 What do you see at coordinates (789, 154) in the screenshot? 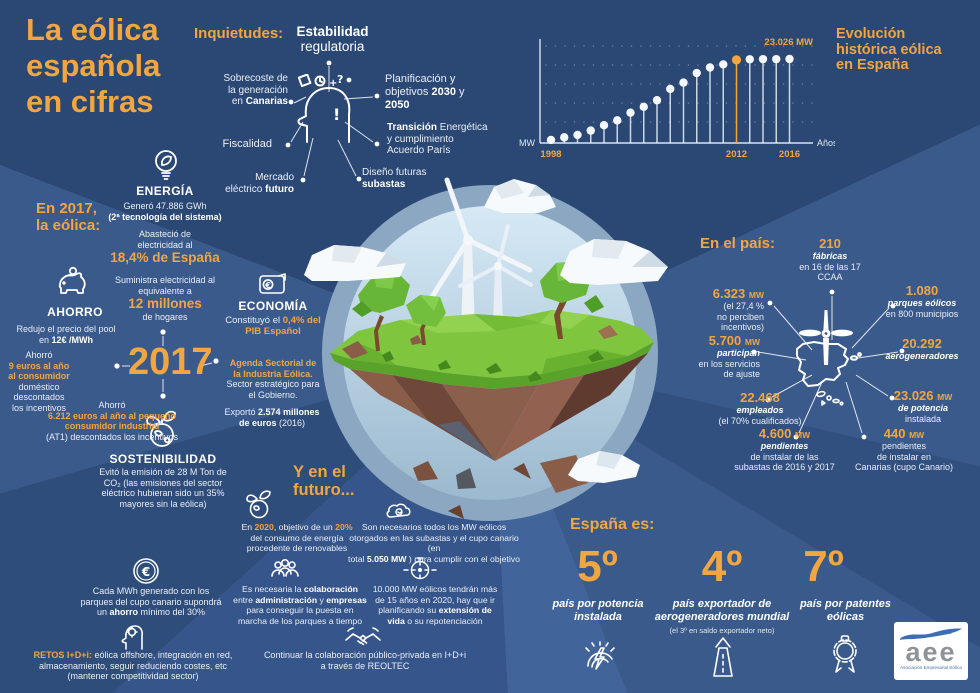
I see `svg-text: 2016` at bounding box center [789, 154].